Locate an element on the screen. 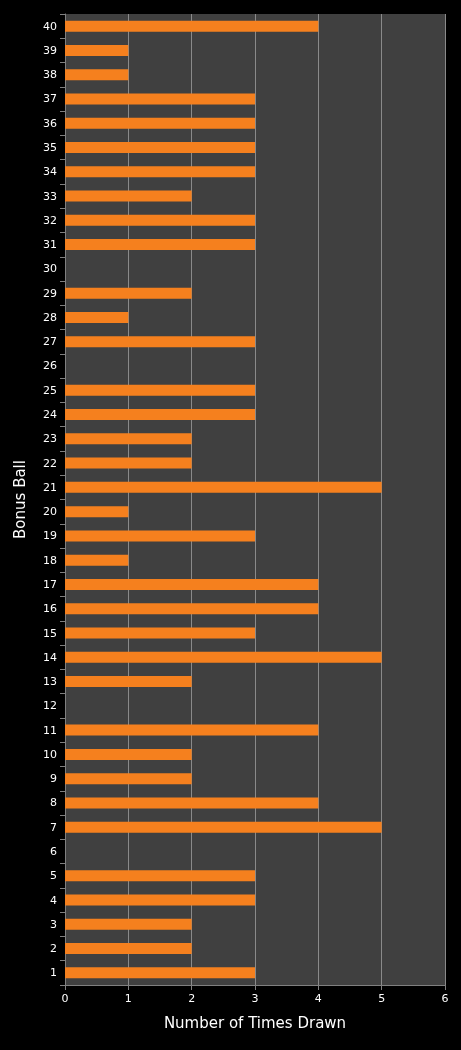  y-tick-label: 20 is located at coordinates (50, 512).